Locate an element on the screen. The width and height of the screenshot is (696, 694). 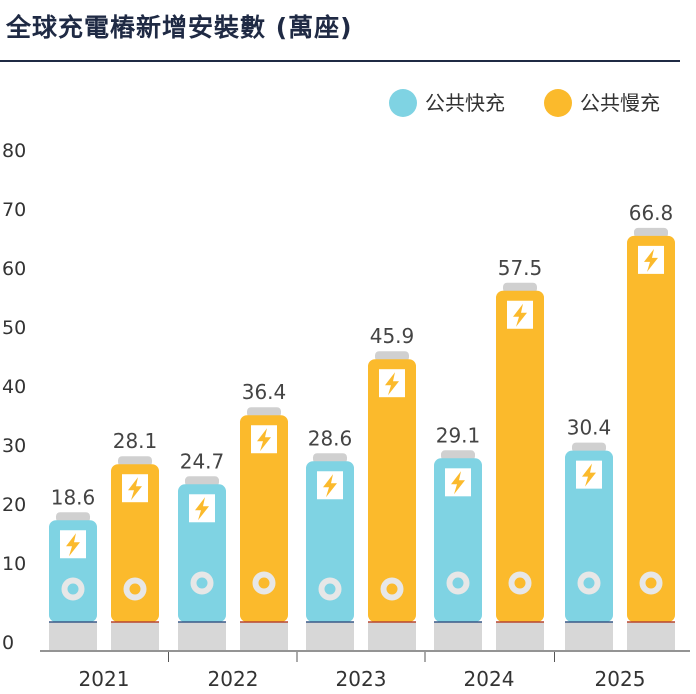
data-label: 30.4 is located at coordinates (589, 428).